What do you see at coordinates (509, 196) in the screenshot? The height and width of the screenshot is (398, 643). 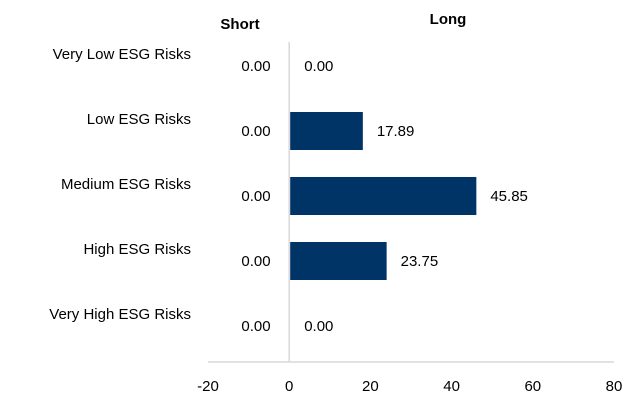 I see `long-value-label: 45.85` at bounding box center [509, 196].